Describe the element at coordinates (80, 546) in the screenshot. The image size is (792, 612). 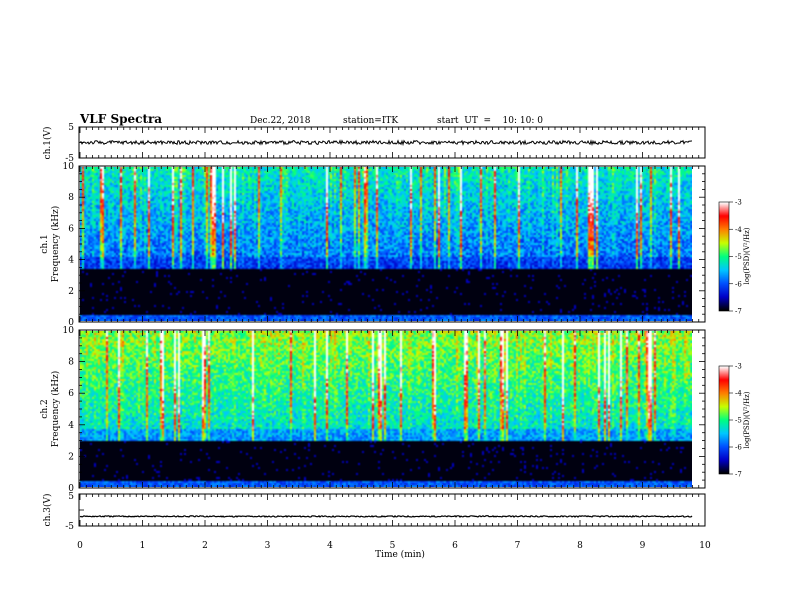
I see `x-tick-label: 0` at that location.